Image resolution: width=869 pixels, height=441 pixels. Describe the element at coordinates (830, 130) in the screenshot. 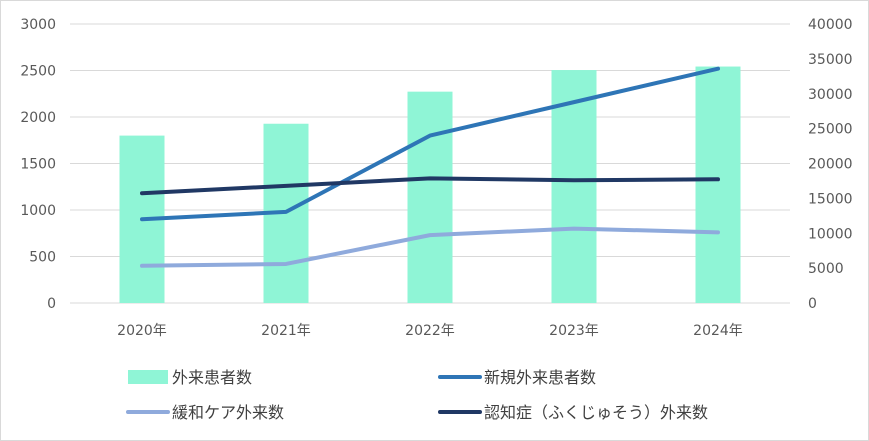

I see `y-right-tick-label: 25000` at that location.